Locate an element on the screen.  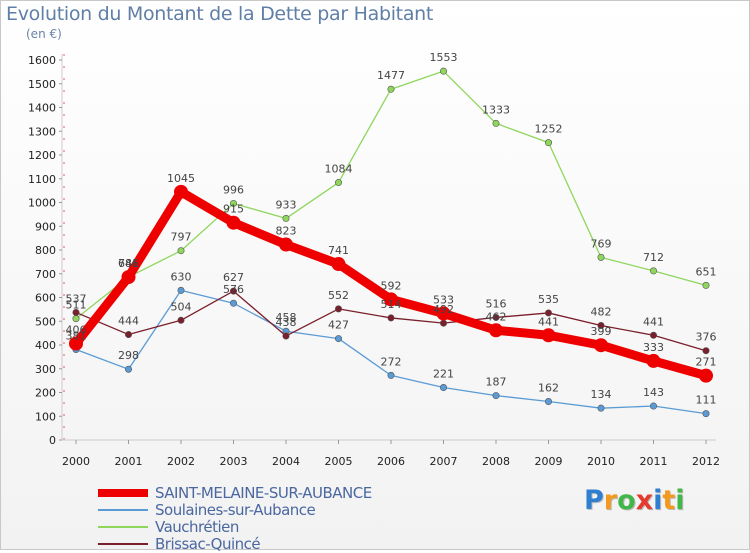
data-label-1: 381 is located at coordinates (76, 336).